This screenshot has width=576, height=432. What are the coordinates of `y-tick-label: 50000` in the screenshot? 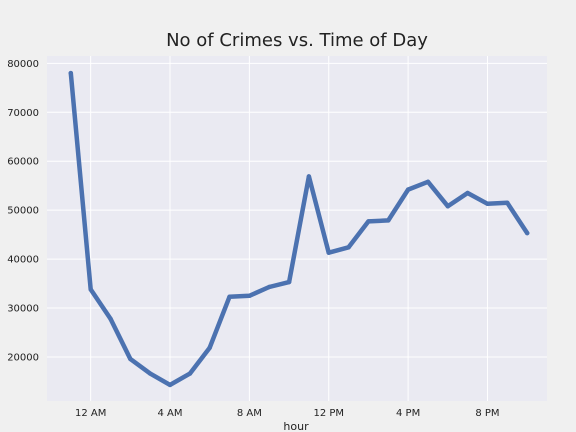 It's located at (23, 211).